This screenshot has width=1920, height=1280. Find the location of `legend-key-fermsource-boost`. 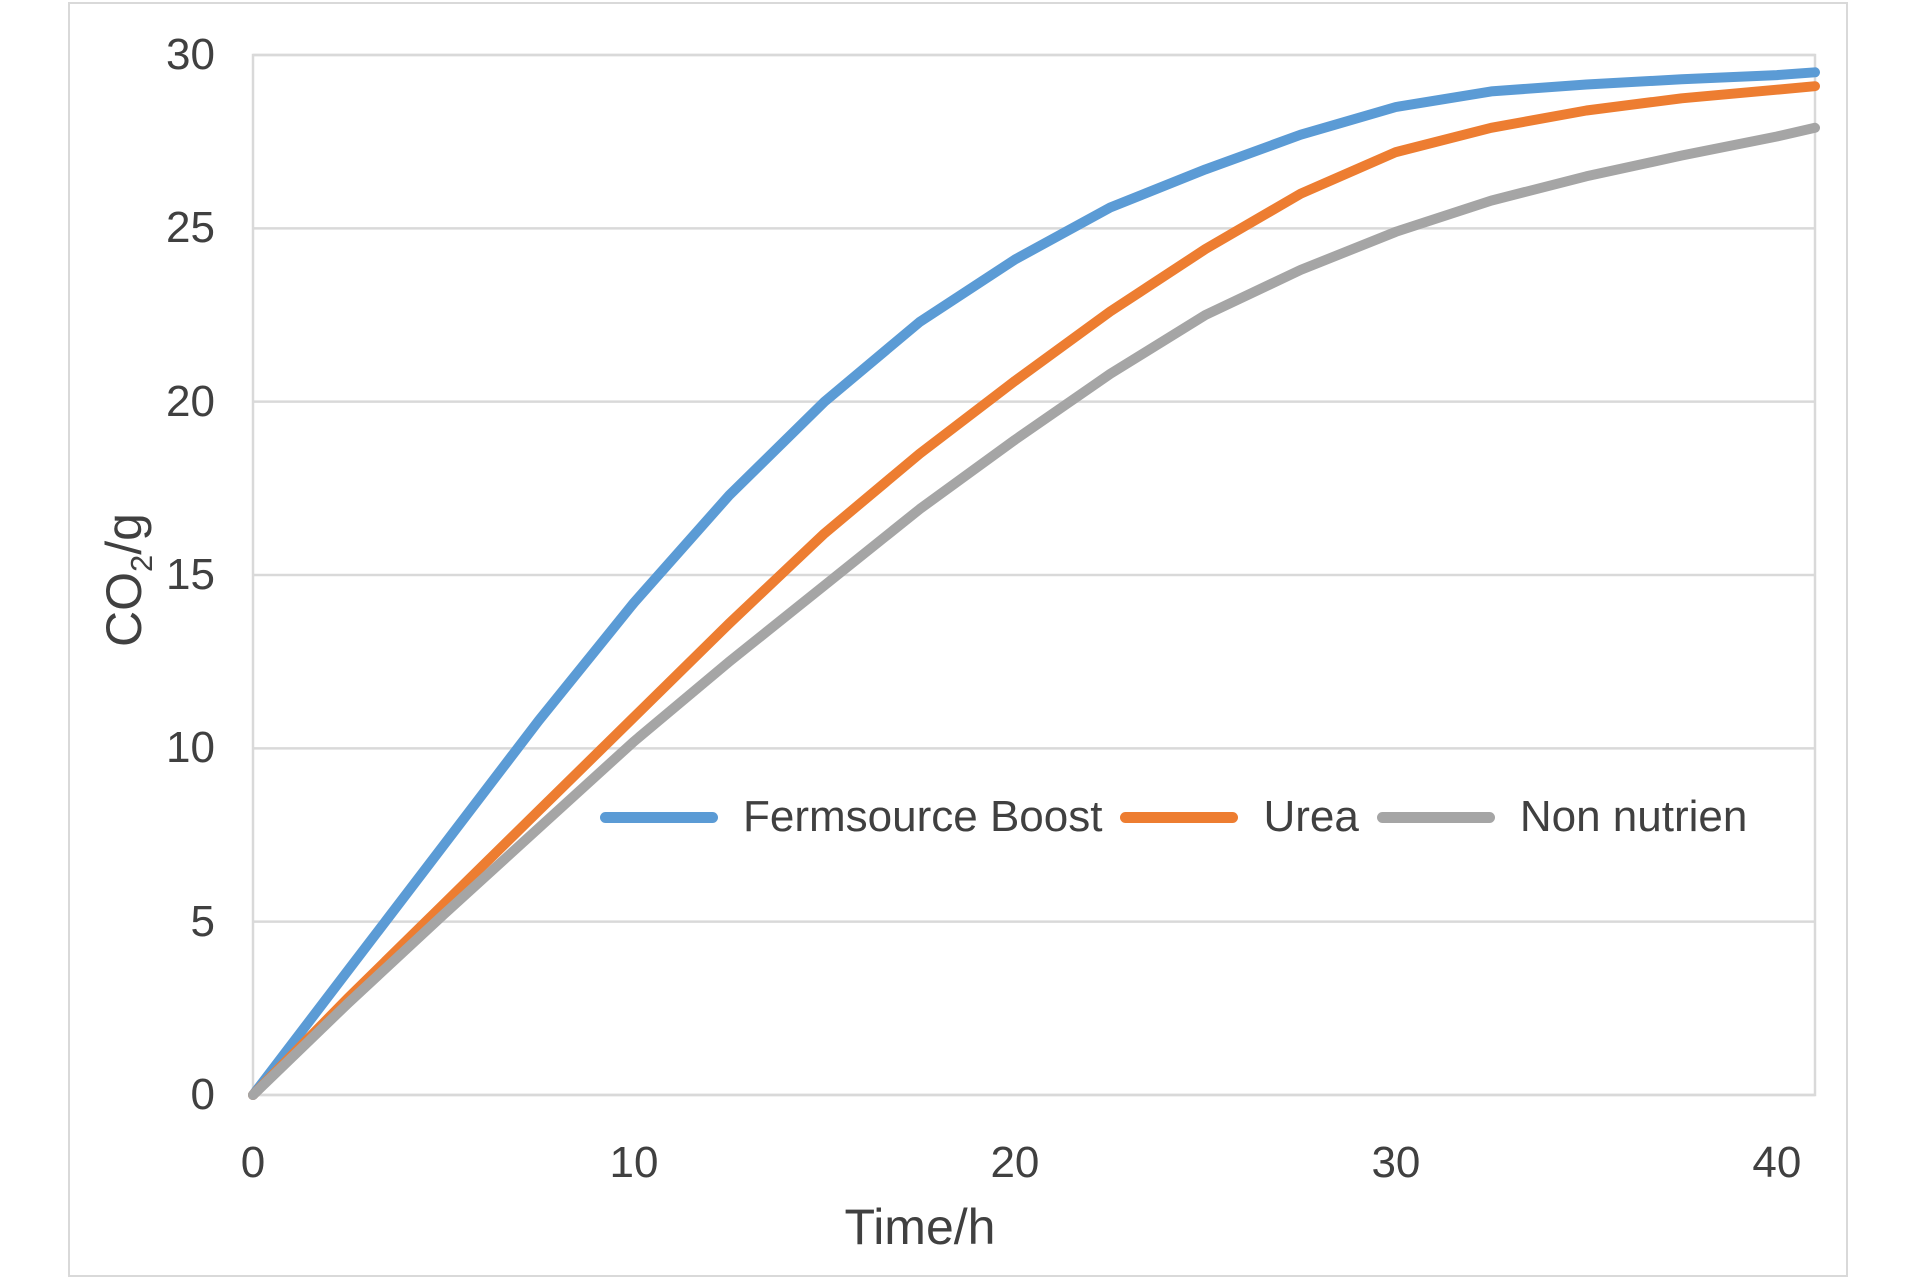

legend-key-fermsource-boost is located at coordinates (659, 817).